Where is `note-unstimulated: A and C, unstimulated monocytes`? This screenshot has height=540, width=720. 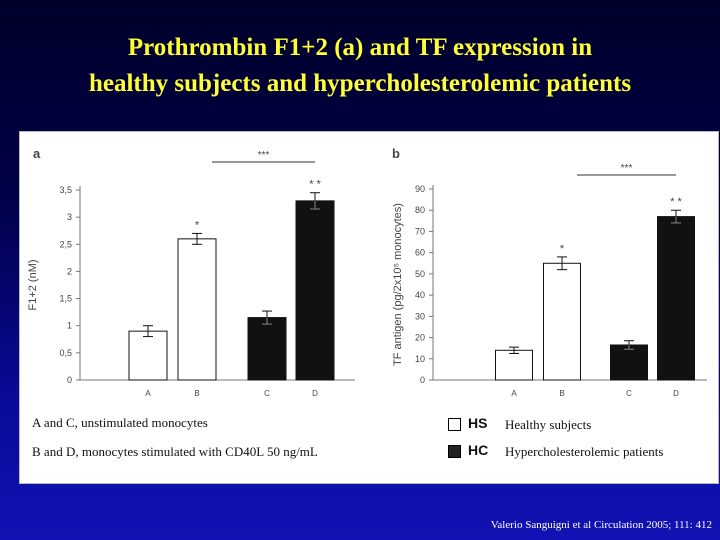 note-unstimulated: A and C, unstimulated monocytes is located at coordinates (120, 422).